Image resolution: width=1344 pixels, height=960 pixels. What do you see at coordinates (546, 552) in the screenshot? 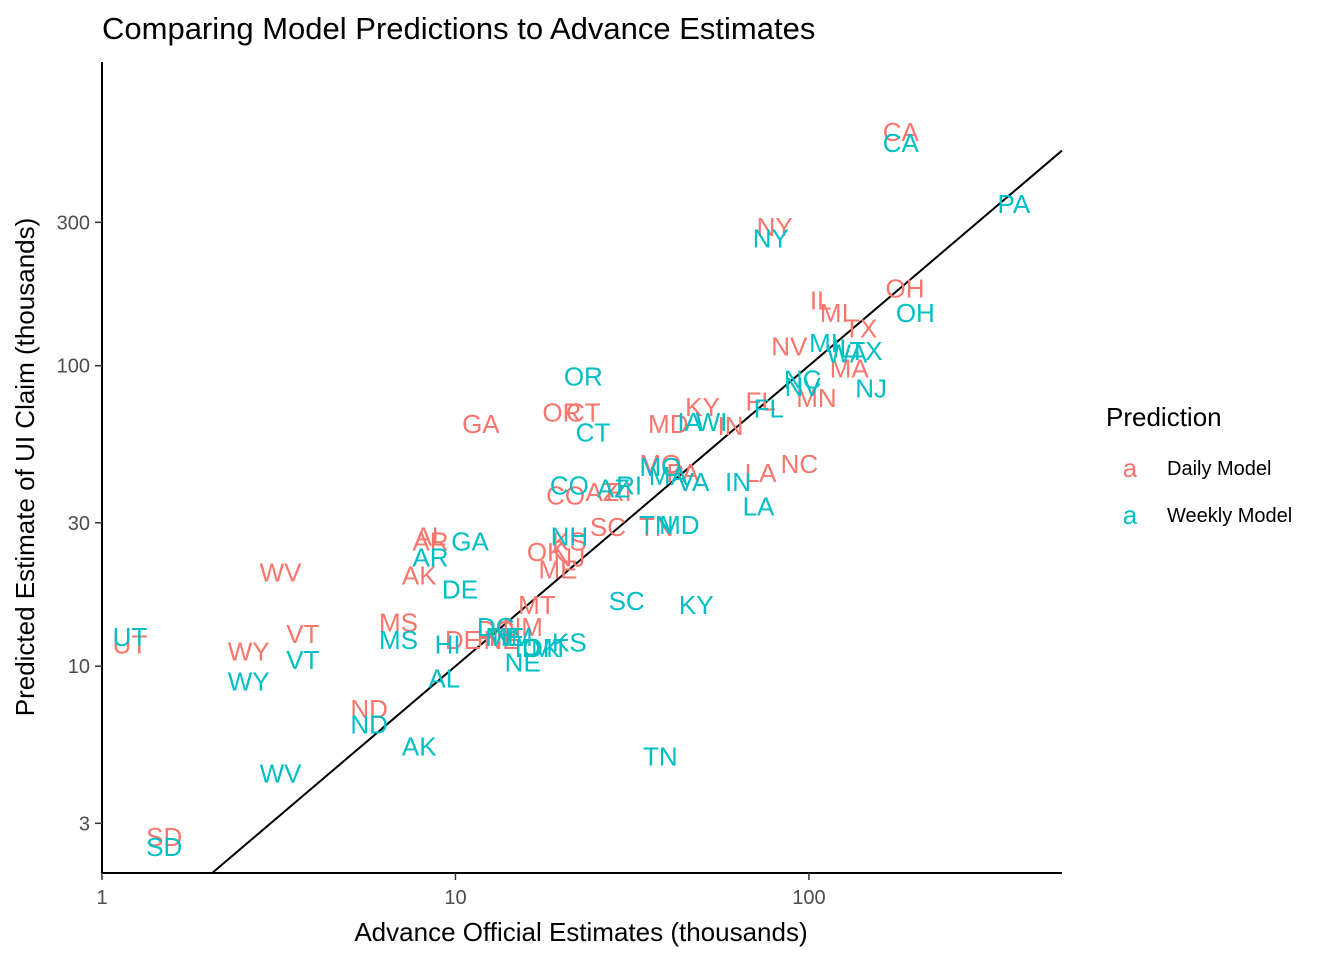
I see `point-label-ok: OK` at bounding box center [546, 552].